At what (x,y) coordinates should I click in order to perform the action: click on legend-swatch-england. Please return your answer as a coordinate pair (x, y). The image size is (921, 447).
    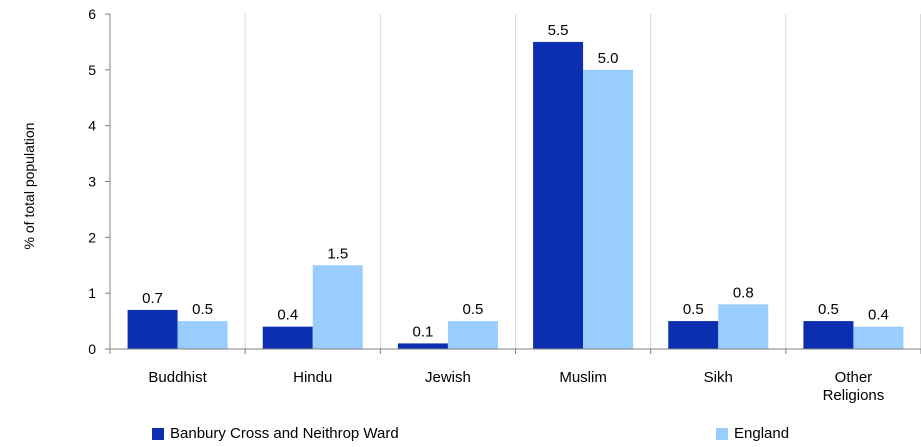
    Looking at the image, I should click on (722, 433).